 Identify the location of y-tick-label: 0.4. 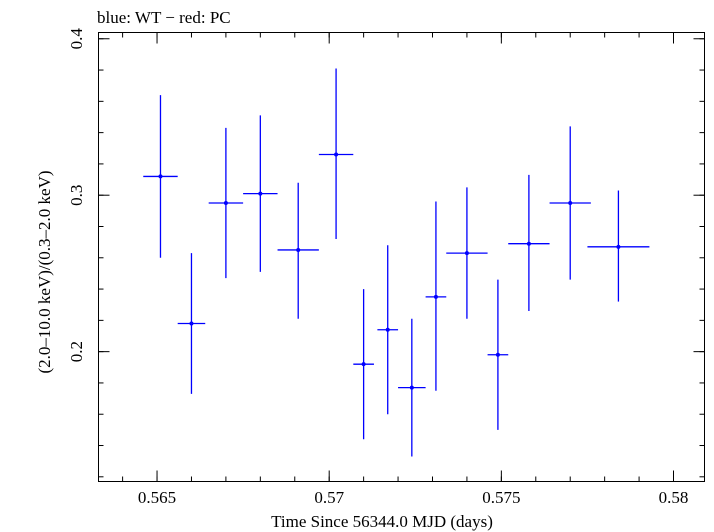
(76, 39).